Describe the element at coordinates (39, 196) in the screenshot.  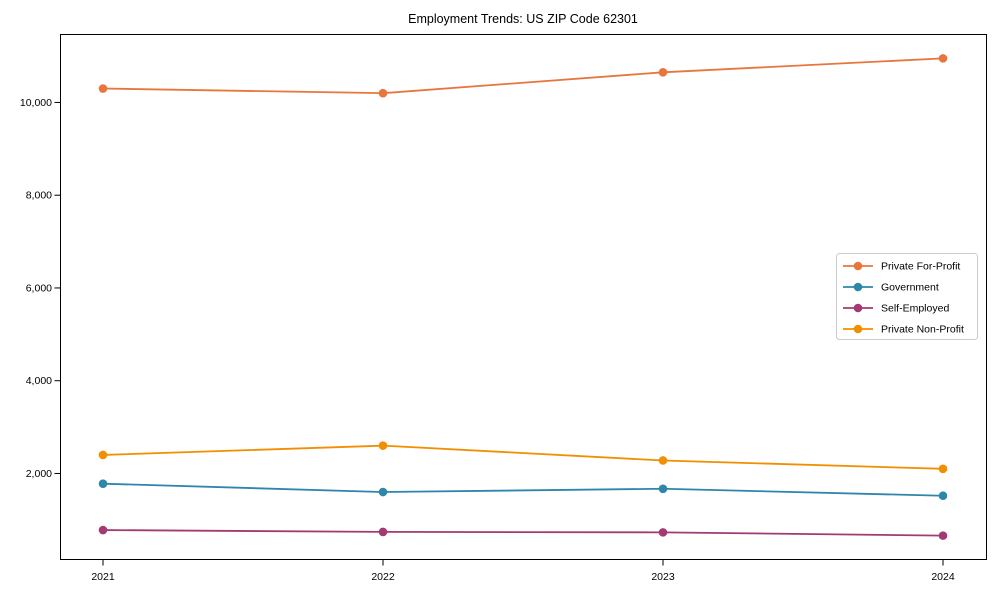
I see `y-axis-tick-label: 8,000` at that location.